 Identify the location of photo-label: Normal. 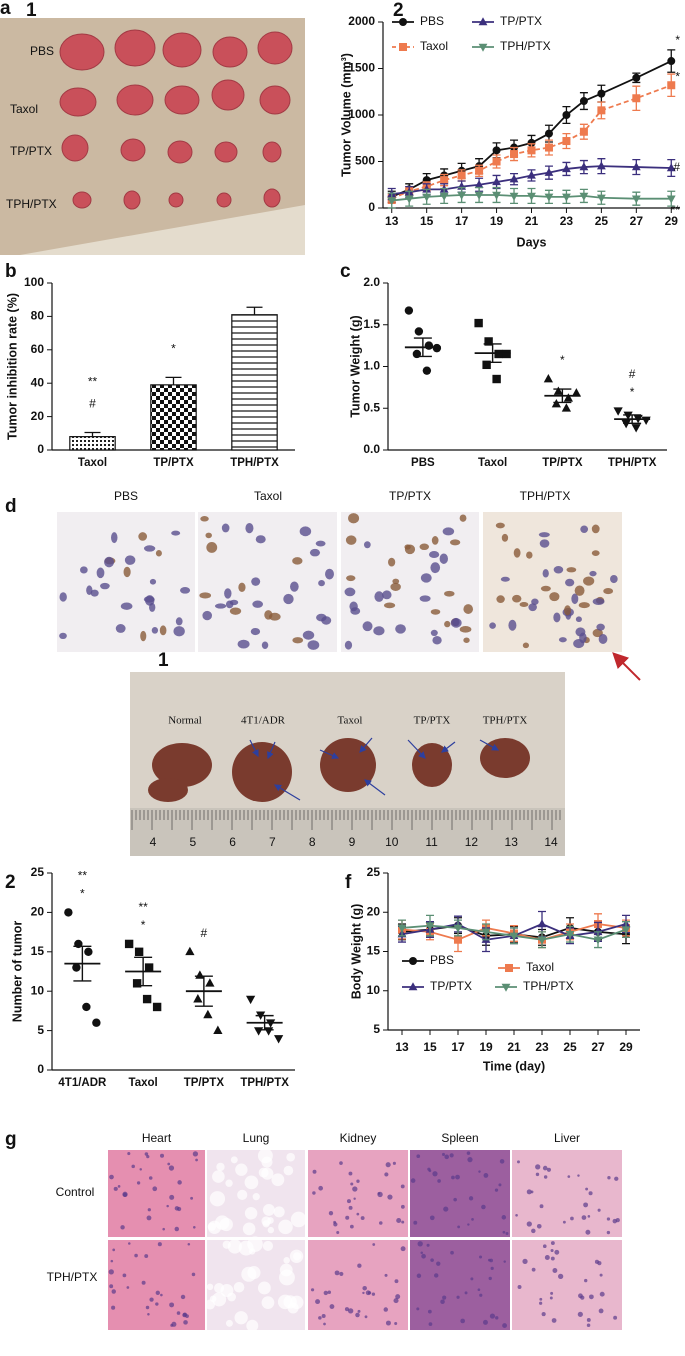
(185, 721).